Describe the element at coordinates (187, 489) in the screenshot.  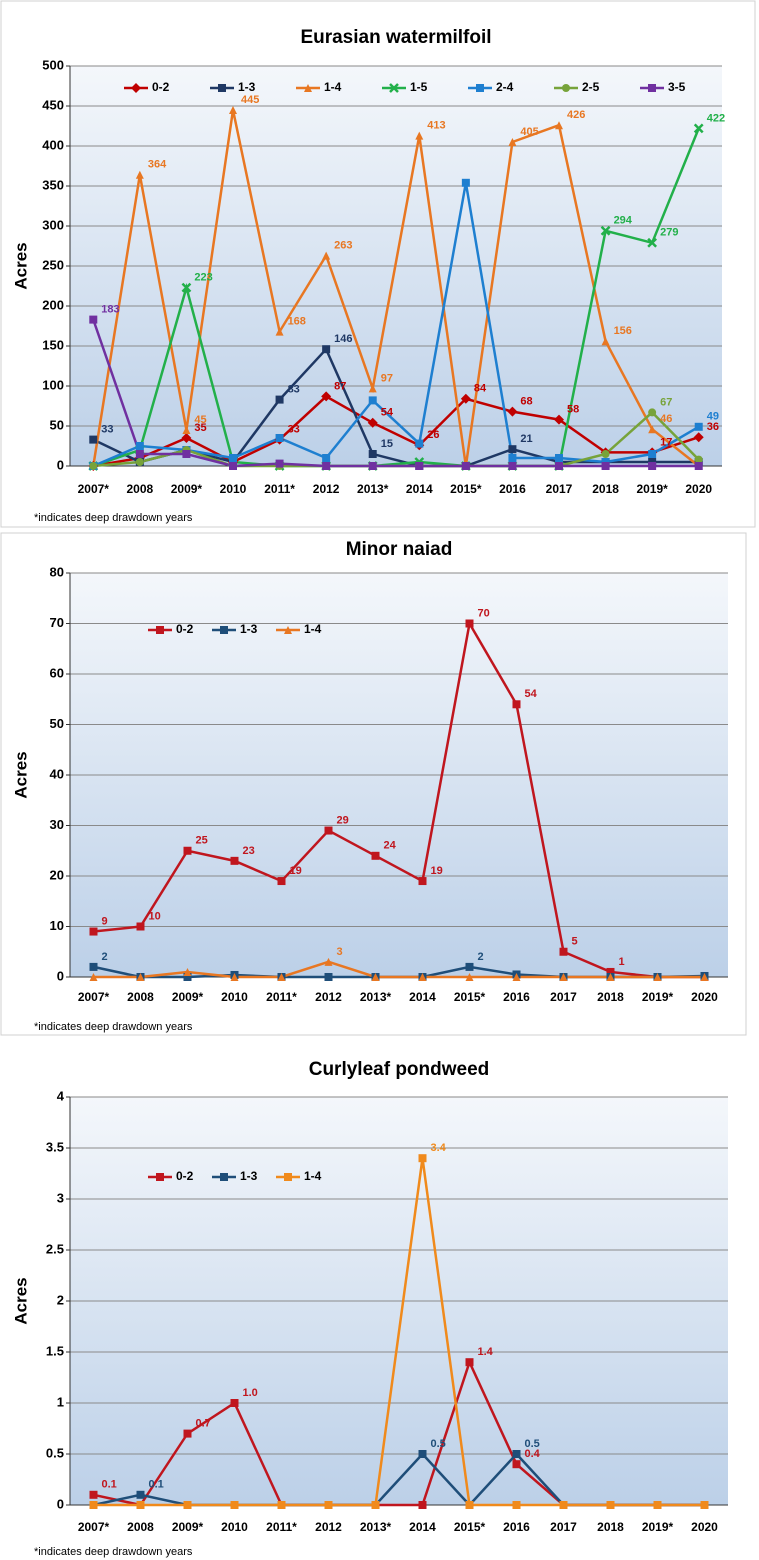
I see `x-tick-label: 2009*` at that location.